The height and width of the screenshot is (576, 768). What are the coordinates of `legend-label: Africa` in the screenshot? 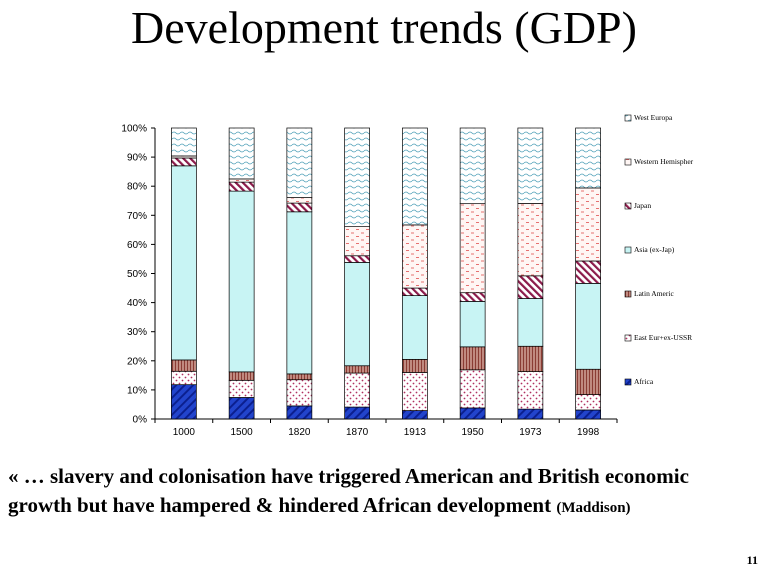 It's located at (644, 381).